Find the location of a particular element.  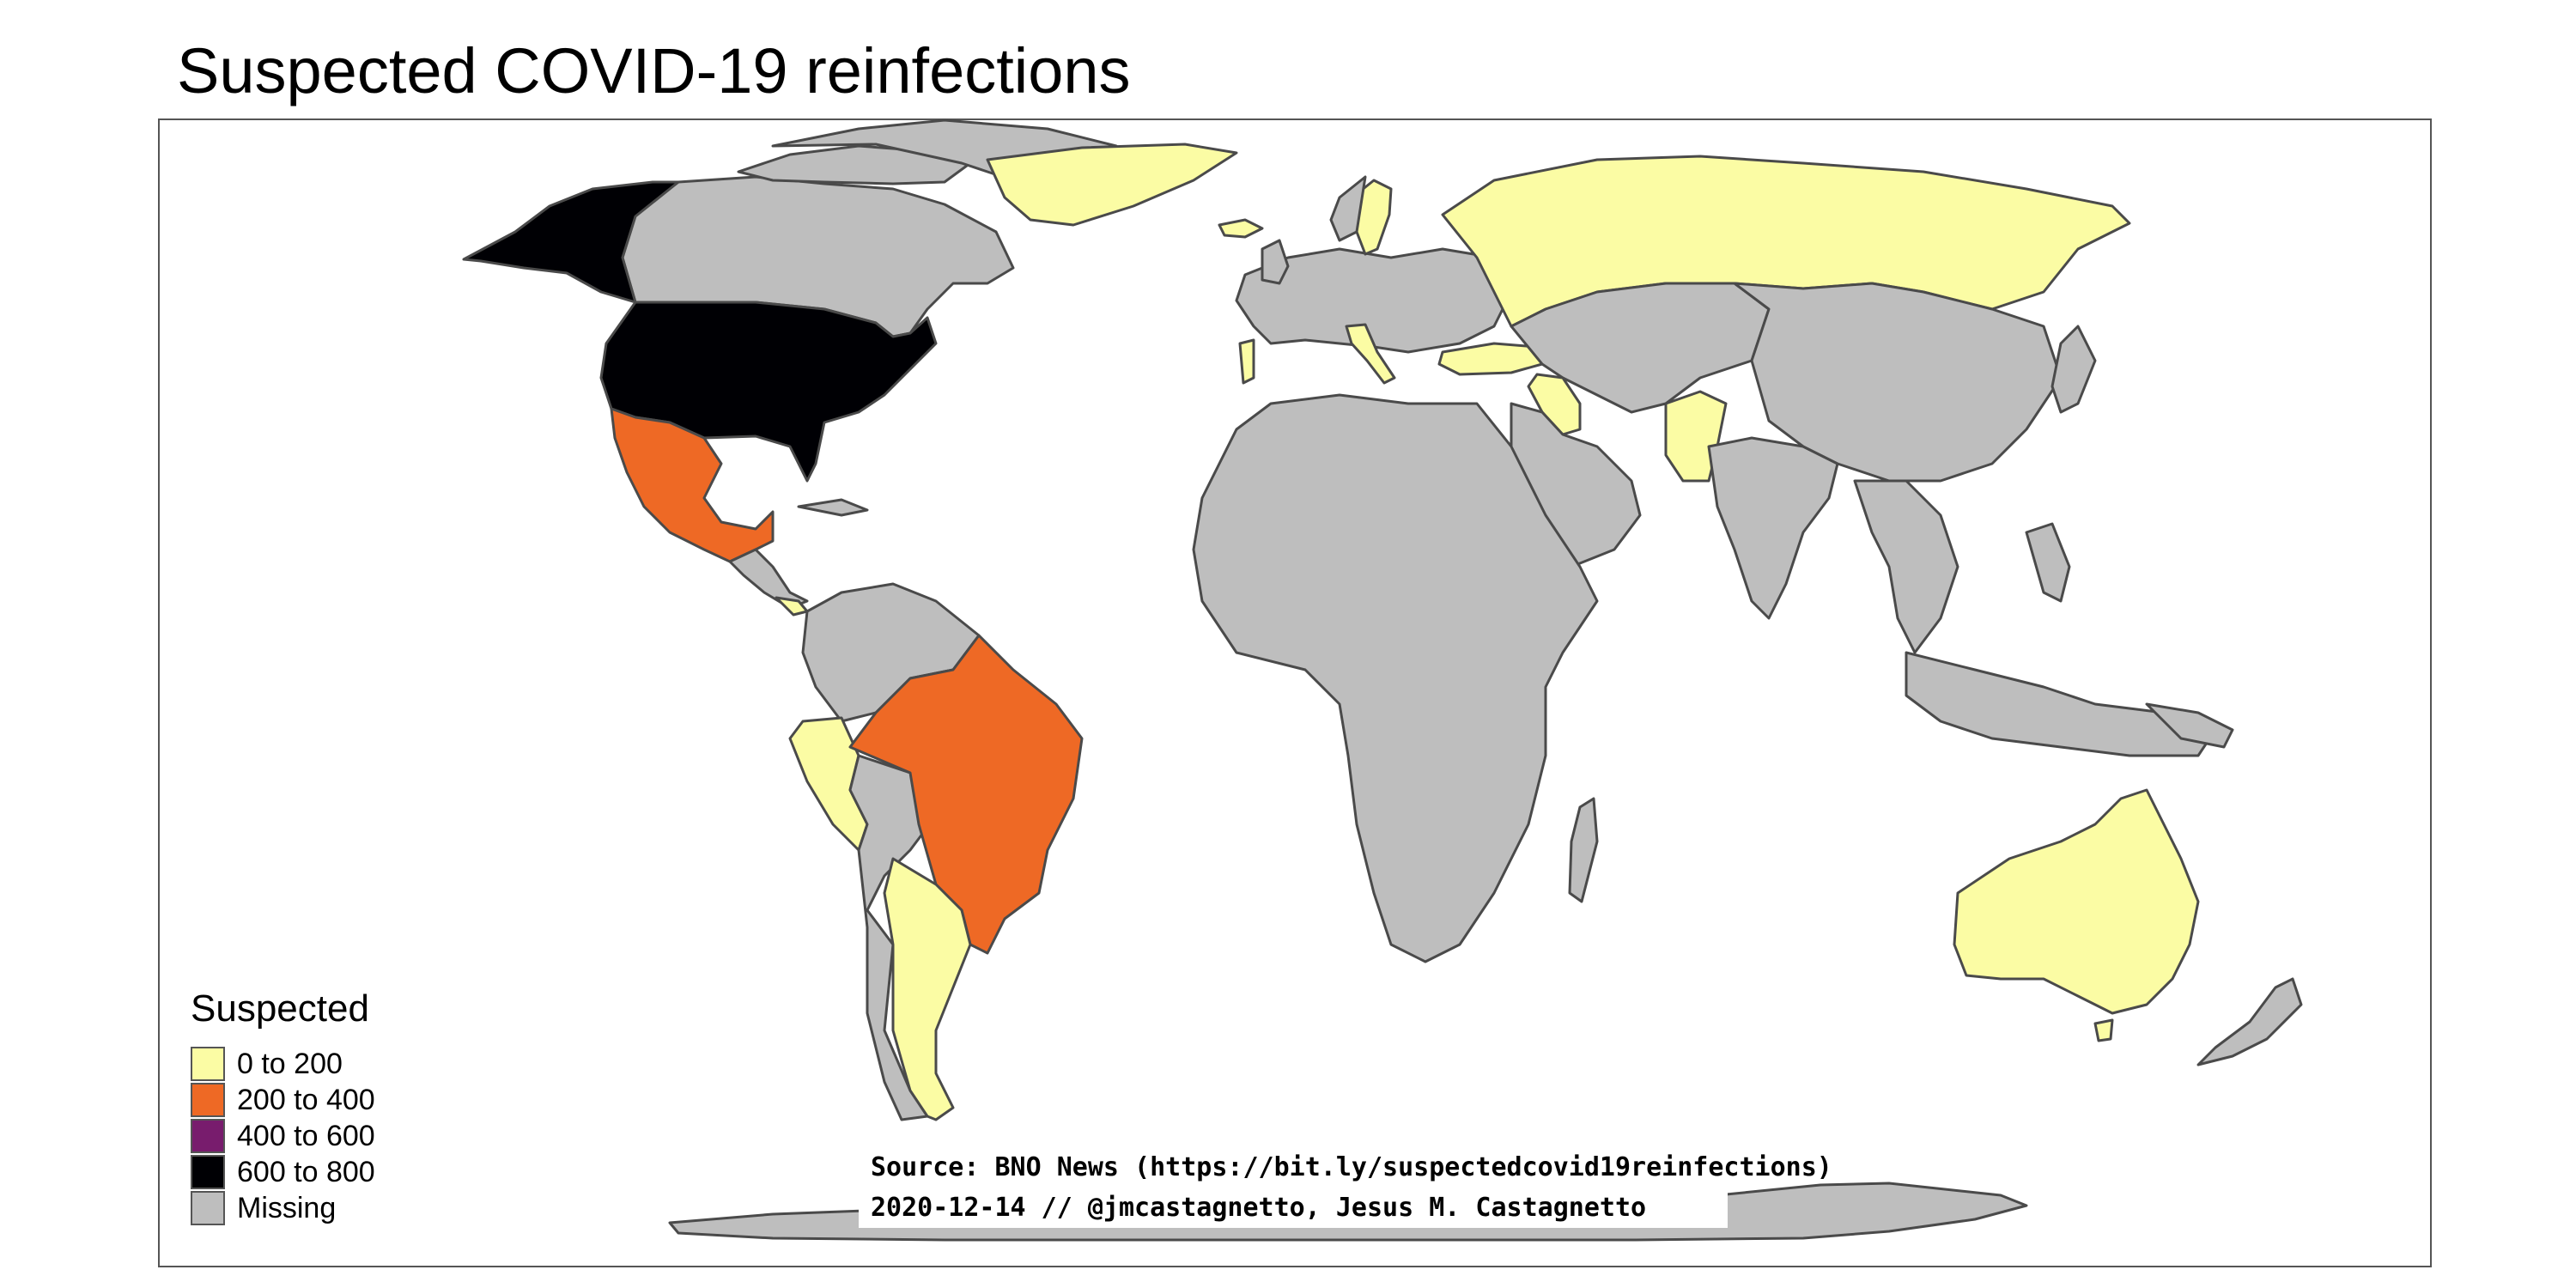

region-southeast-asia is located at coordinates (1906, 566).